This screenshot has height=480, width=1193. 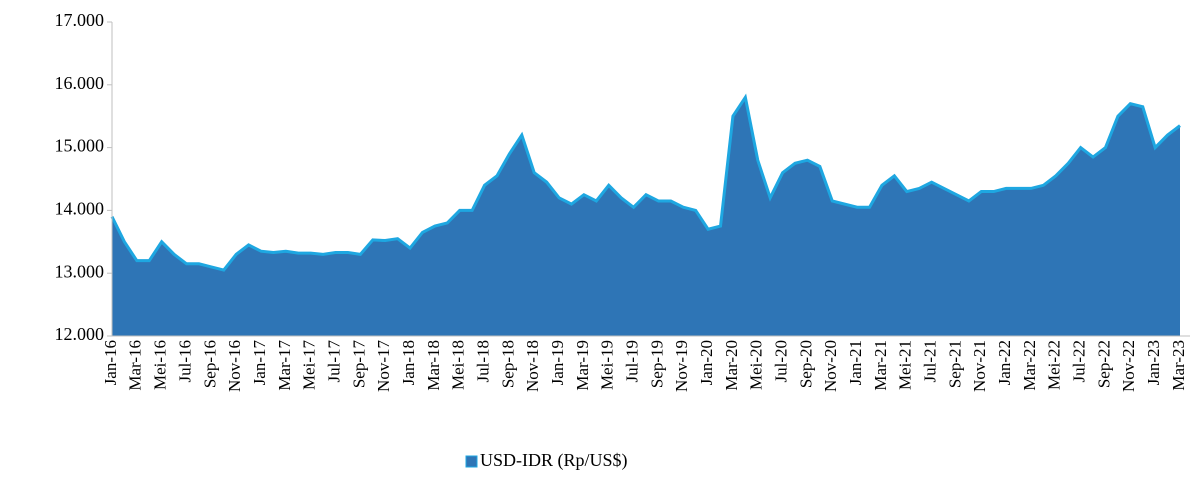 What do you see at coordinates (80, 209) in the screenshot?
I see `y-tick-label: 14.000` at bounding box center [80, 209].